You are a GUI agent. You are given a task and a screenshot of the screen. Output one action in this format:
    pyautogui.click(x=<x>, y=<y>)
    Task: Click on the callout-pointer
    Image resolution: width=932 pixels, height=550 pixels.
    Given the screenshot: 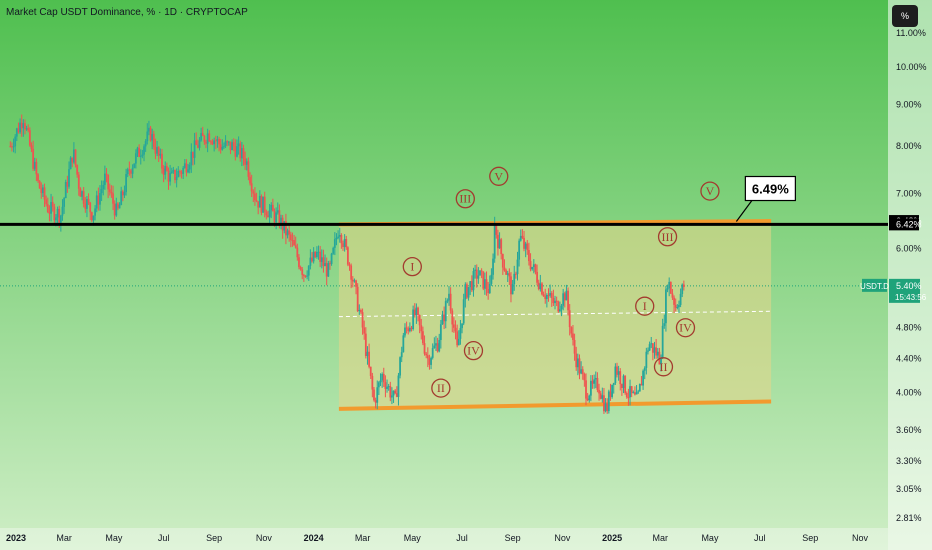 What is the action you would take?
    pyautogui.click(x=744, y=210)
    